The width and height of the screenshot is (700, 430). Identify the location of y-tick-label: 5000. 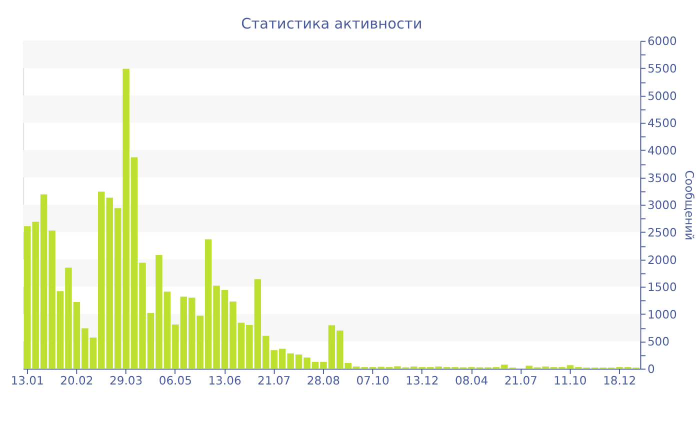
(662, 95).